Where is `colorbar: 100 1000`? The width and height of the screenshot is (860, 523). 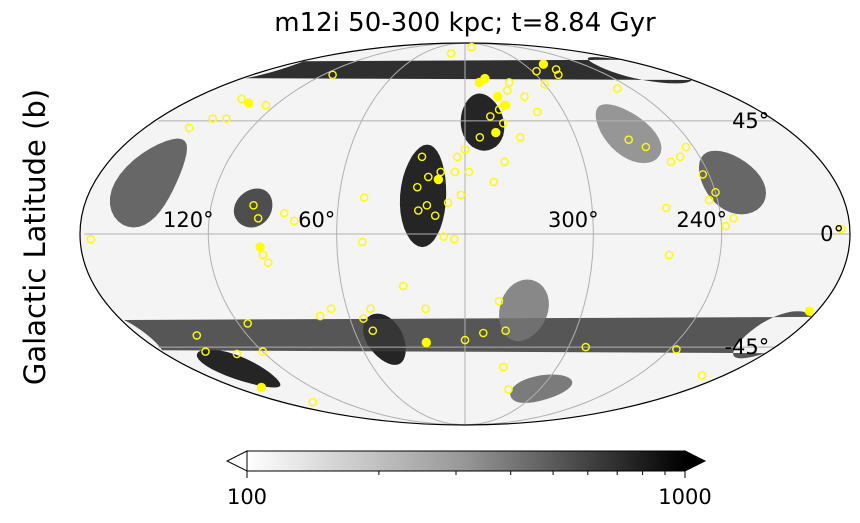
colorbar: 100 1000 is located at coordinates (468, 479).